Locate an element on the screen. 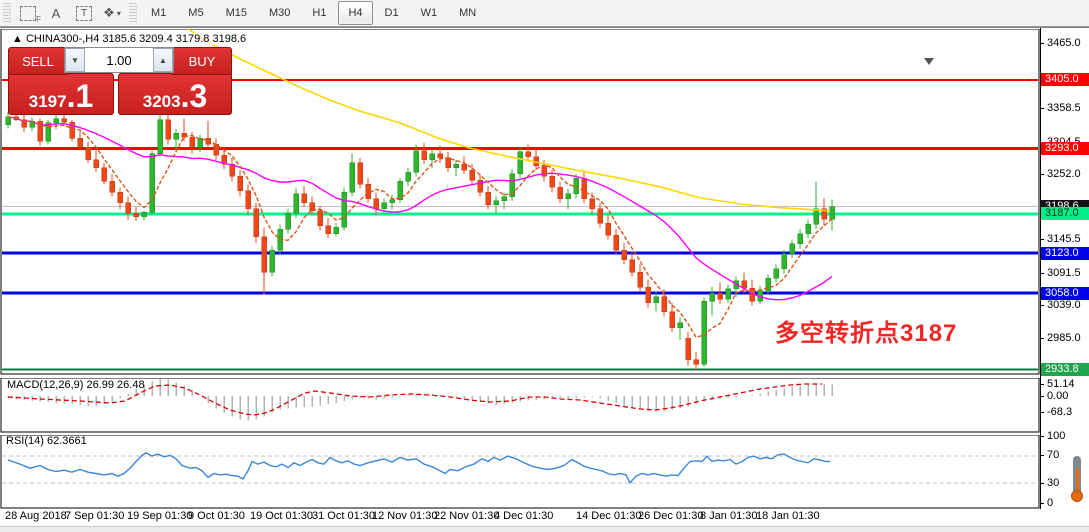  macd-axis-label: 51.14 is located at coordinates (1061, 384).